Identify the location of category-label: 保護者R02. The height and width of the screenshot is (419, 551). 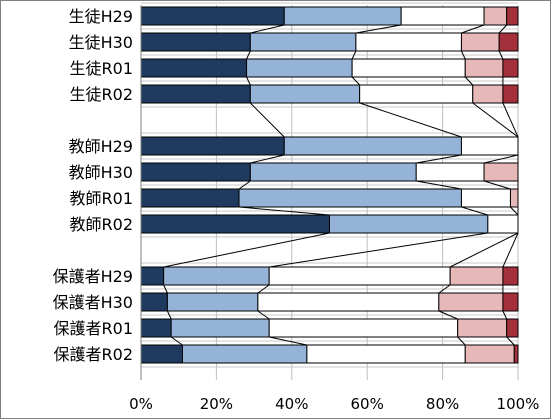
(93, 354).